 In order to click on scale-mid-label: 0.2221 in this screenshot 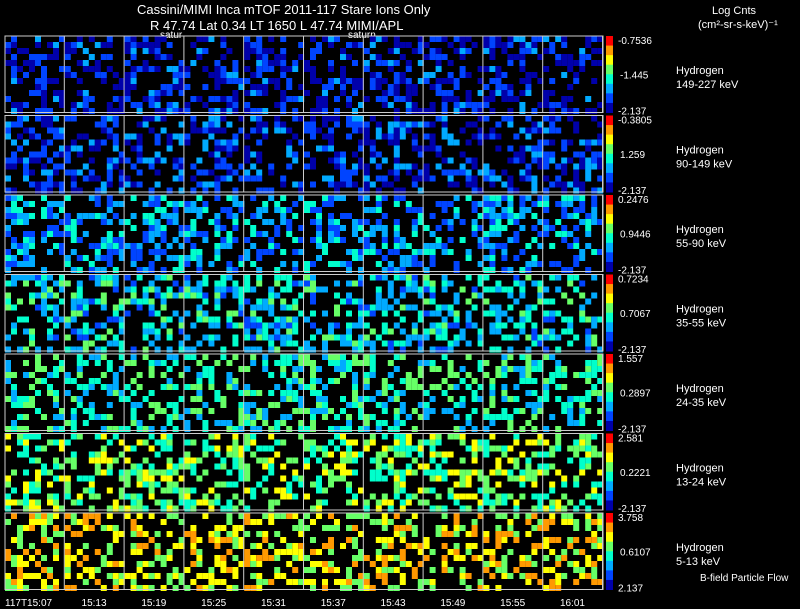, I will do `click(635, 473)`.